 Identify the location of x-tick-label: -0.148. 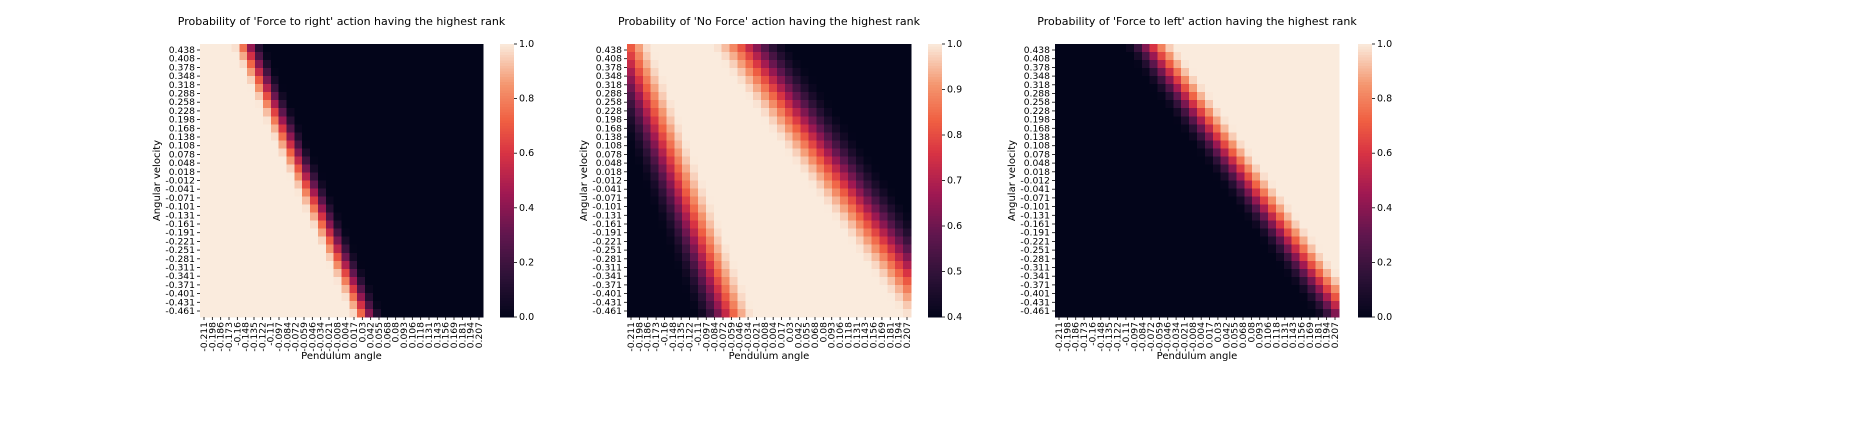
(673, 337).